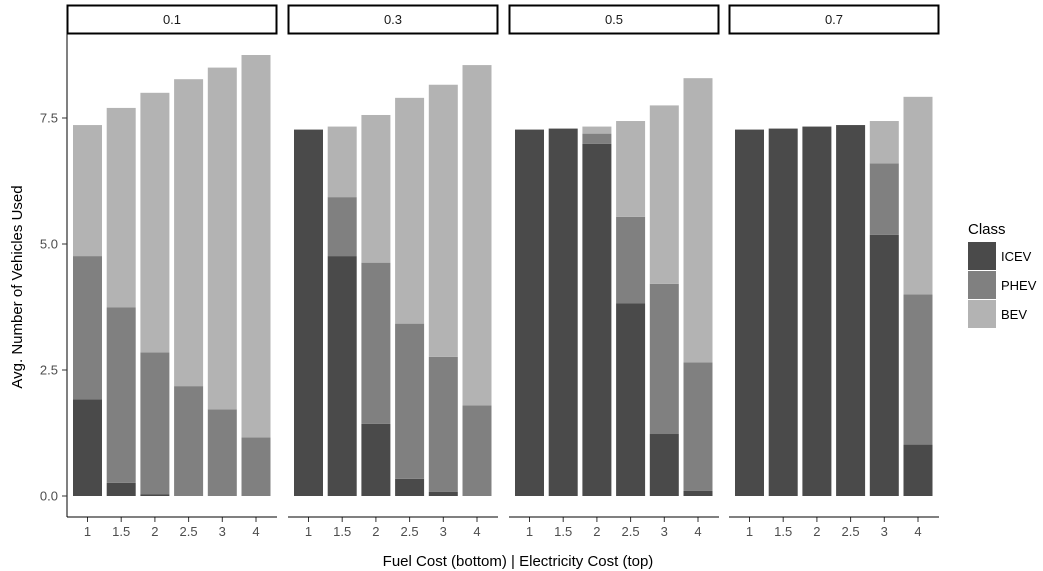 The height and width of the screenshot is (571, 1043). Describe the element at coordinates (982, 256) in the screenshot. I see `legend-swatch-icev` at that location.